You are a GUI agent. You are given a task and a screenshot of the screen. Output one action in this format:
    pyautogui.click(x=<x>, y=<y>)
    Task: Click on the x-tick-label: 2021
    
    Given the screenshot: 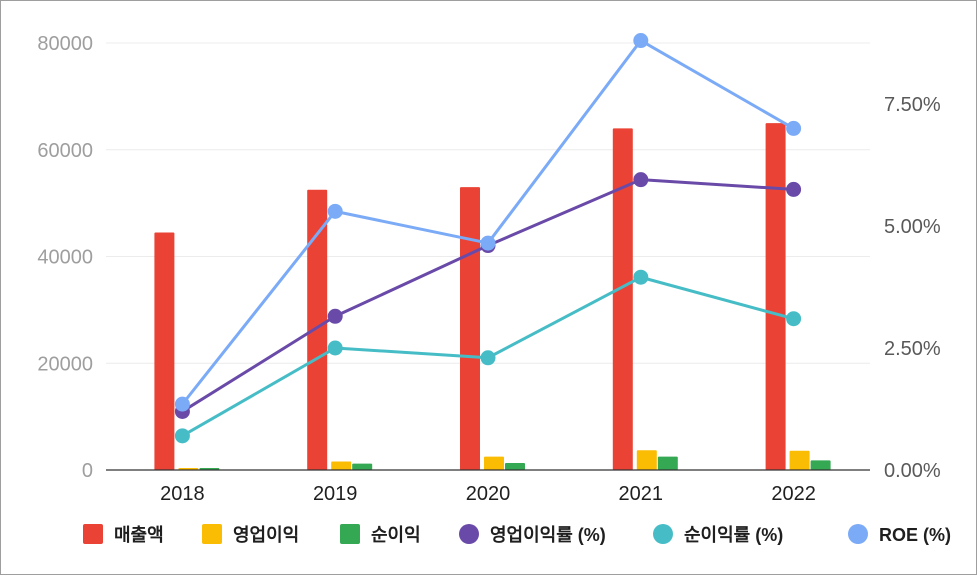 What is the action you would take?
    pyautogui.click(x=641, y=494)
    